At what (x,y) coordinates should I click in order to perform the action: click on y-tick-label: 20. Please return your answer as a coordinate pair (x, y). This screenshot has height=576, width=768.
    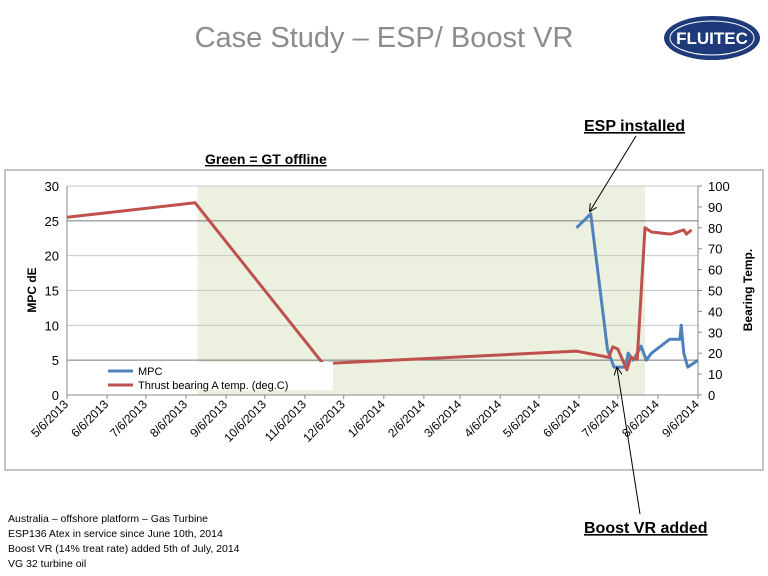
    Looking at the image, I should click on (52, 256).